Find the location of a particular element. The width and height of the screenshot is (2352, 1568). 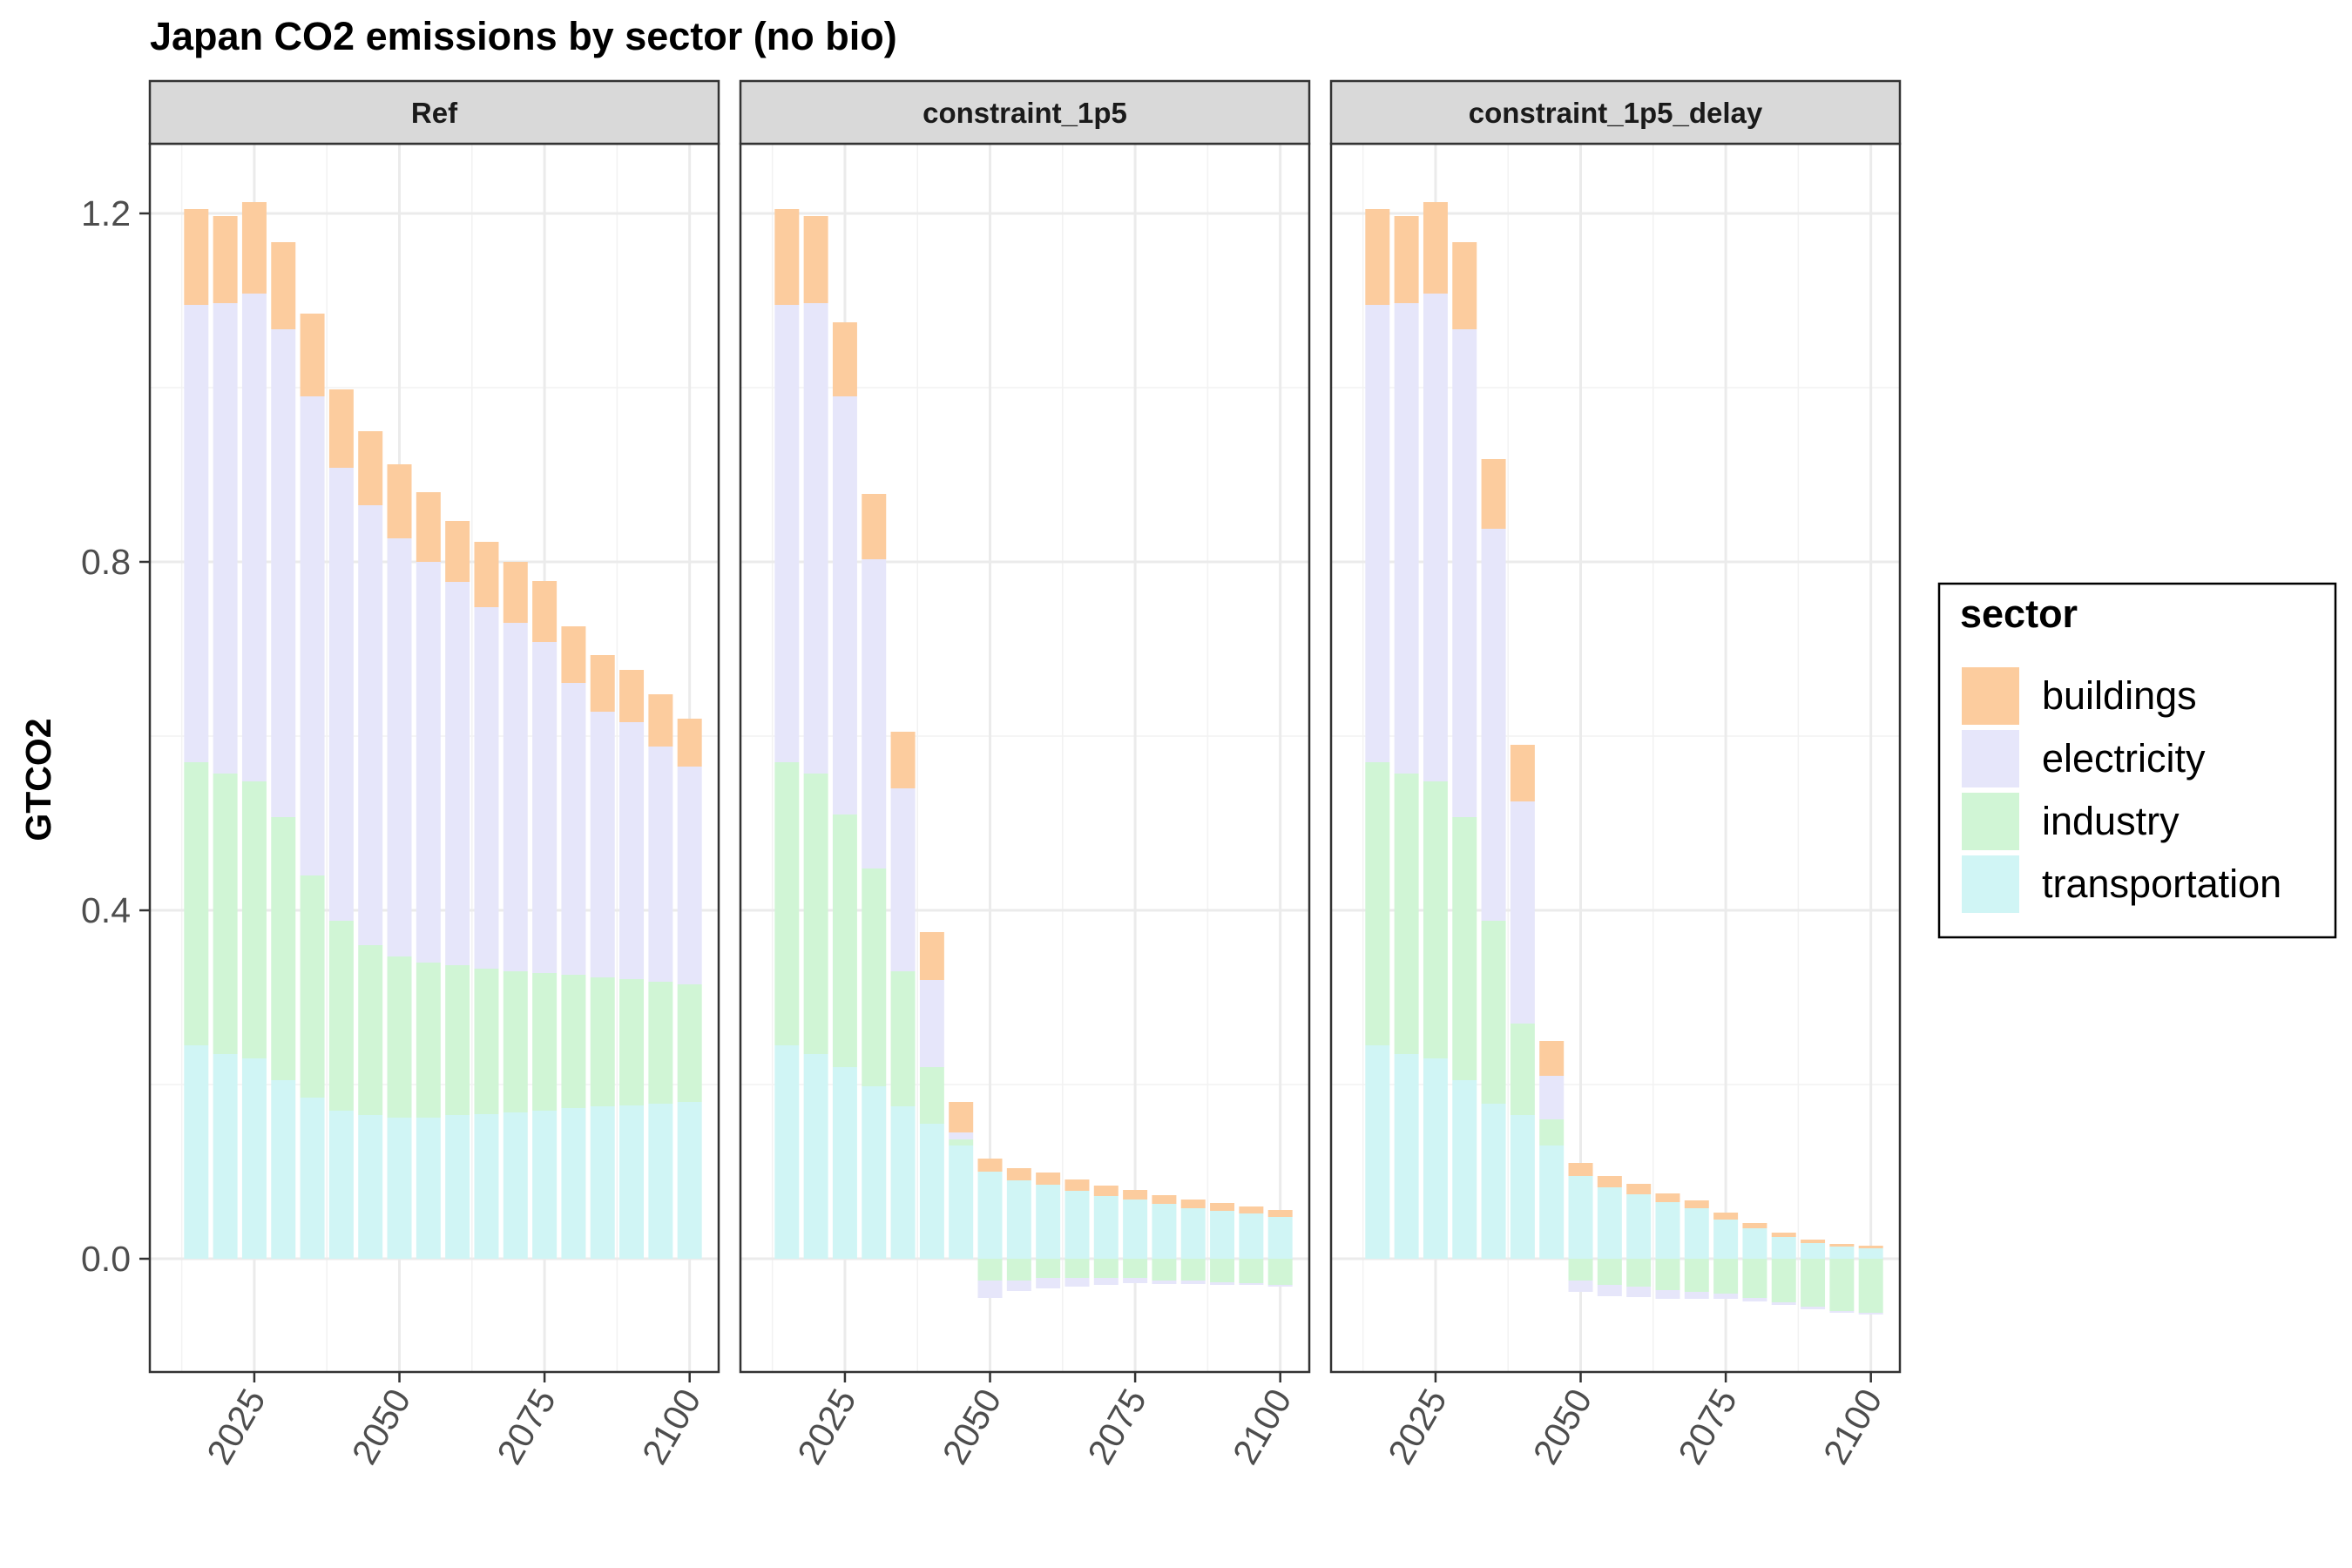

legend-label-industry: industry is located at coordinates (2111, 821).